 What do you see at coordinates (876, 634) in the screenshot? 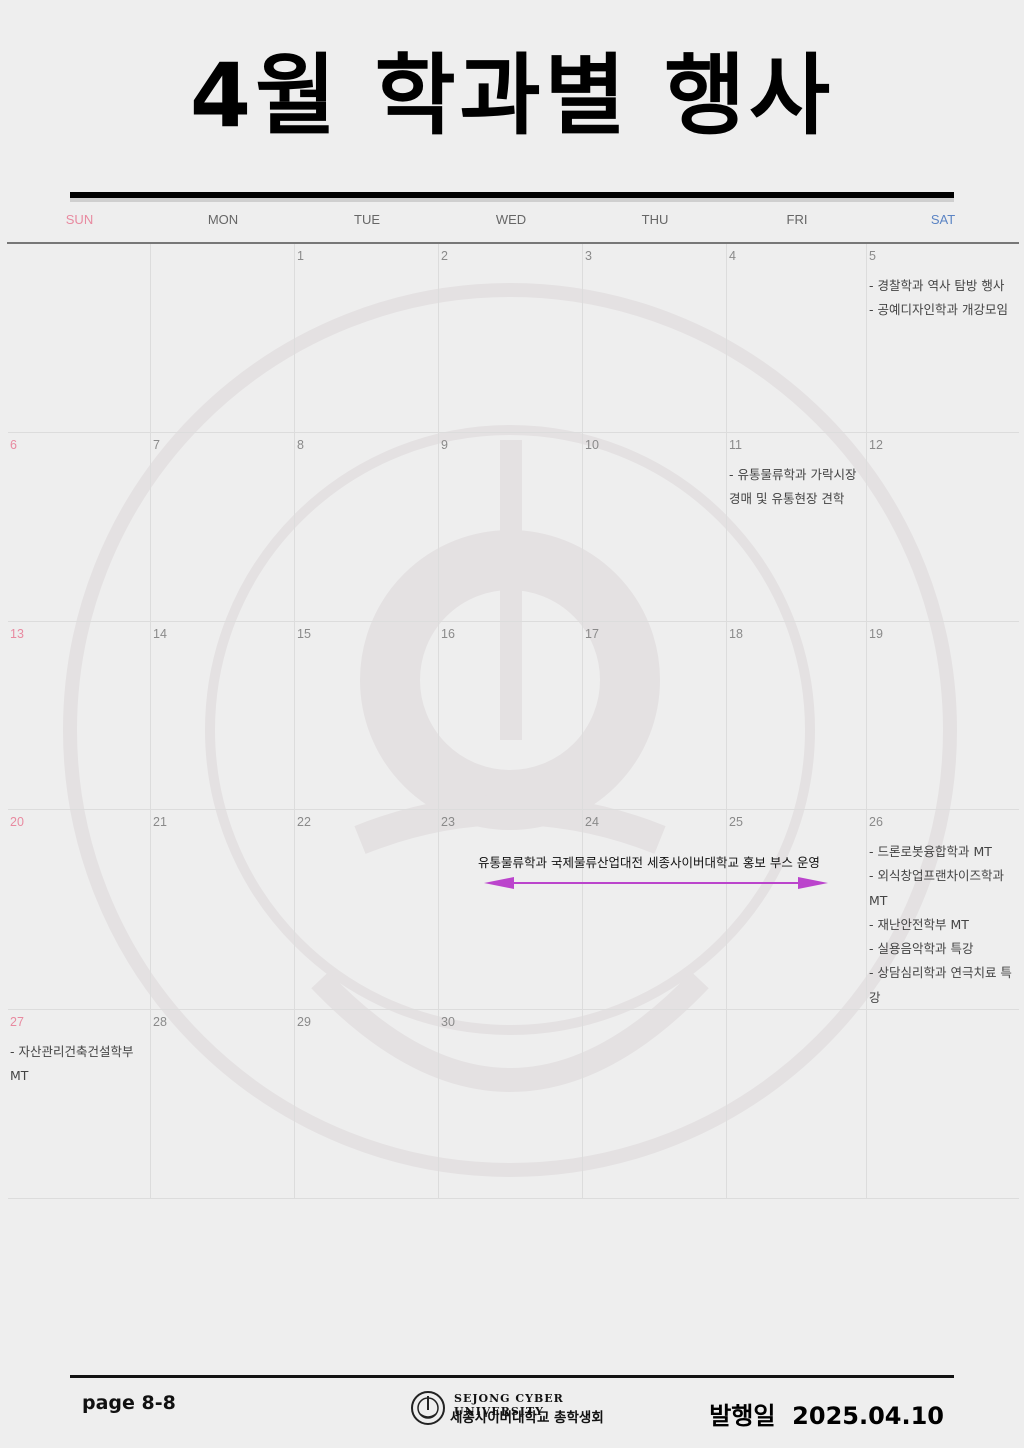
I see `day-number: 19` at bounding box center [876, 634].